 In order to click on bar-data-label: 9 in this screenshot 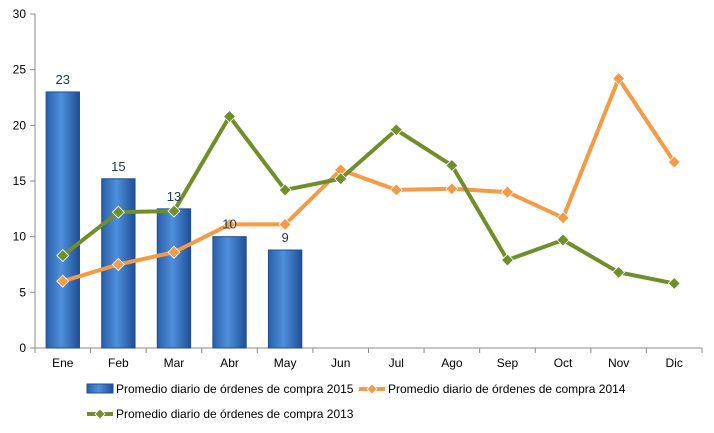, I will do `click(285, 237)`.